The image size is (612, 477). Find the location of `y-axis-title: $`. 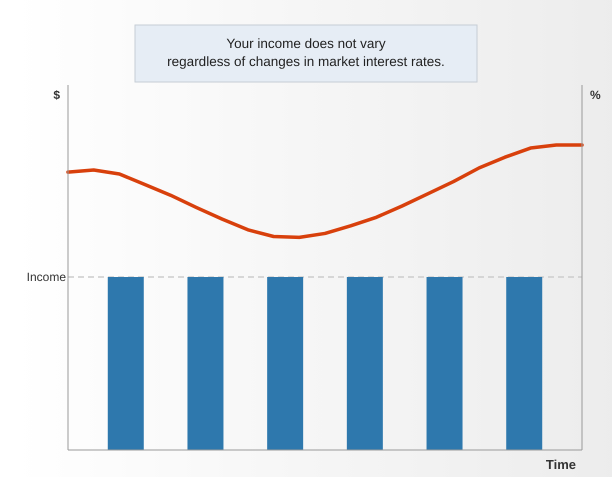

y-axis-title: $ is located at coordinates (56, 95).